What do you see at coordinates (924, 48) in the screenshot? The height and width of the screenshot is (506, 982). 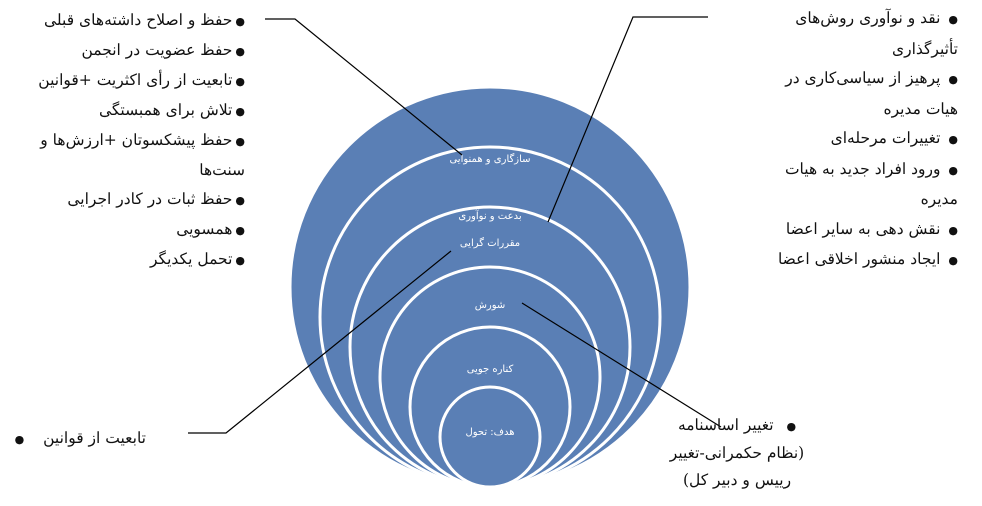 I see `list-item-continued: تأثیرگذاری` at bounding box center [924, 48].